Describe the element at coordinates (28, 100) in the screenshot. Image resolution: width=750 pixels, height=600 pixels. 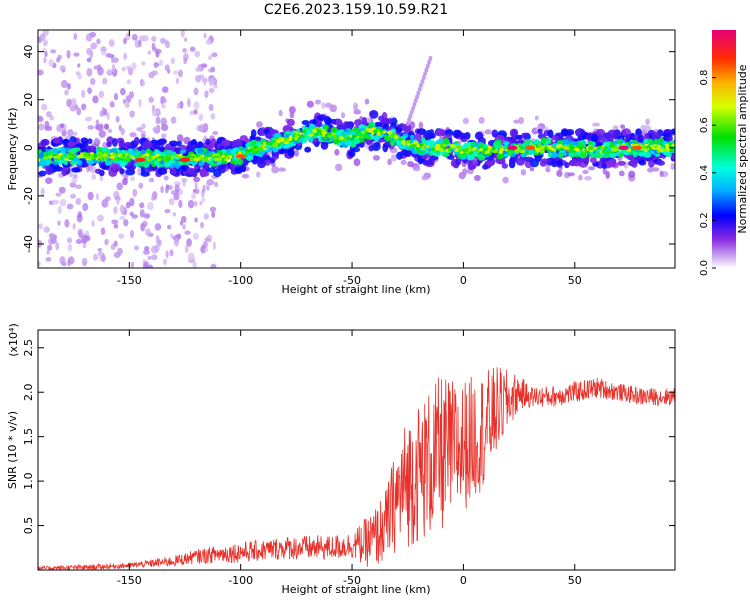
I see `y-tick-label: 20` at that location.